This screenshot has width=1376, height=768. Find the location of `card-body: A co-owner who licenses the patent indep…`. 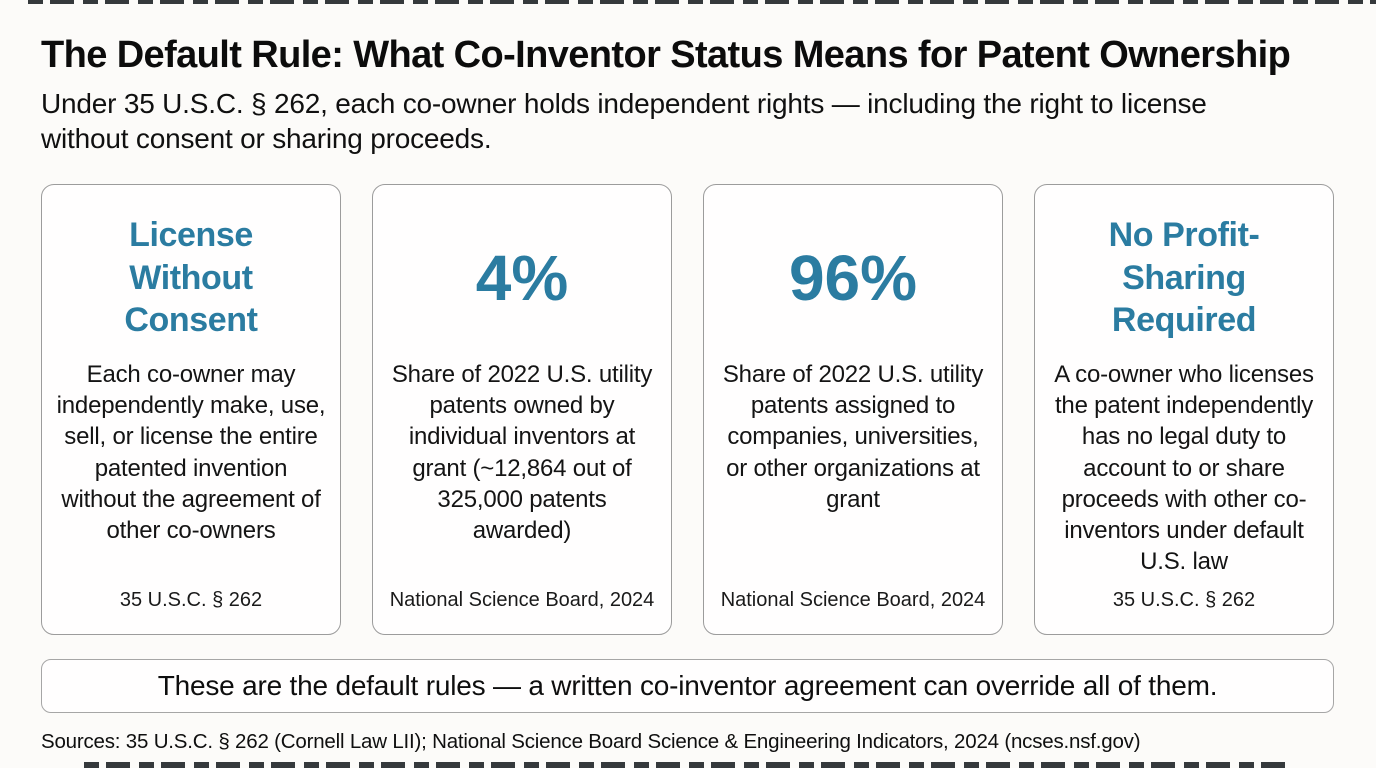

card-body: A co-owner who licenses the patent indep… is located at coordinates (1184, 468).